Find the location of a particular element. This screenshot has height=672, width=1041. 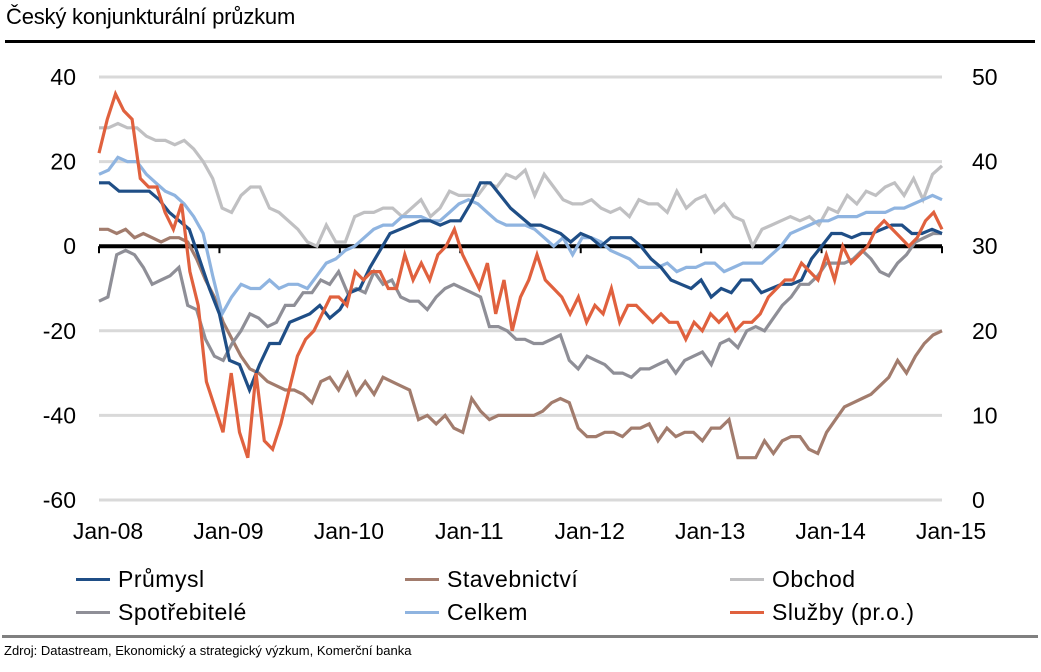

legend-item-obchod: Obchod is located at coordinates (793, 579).